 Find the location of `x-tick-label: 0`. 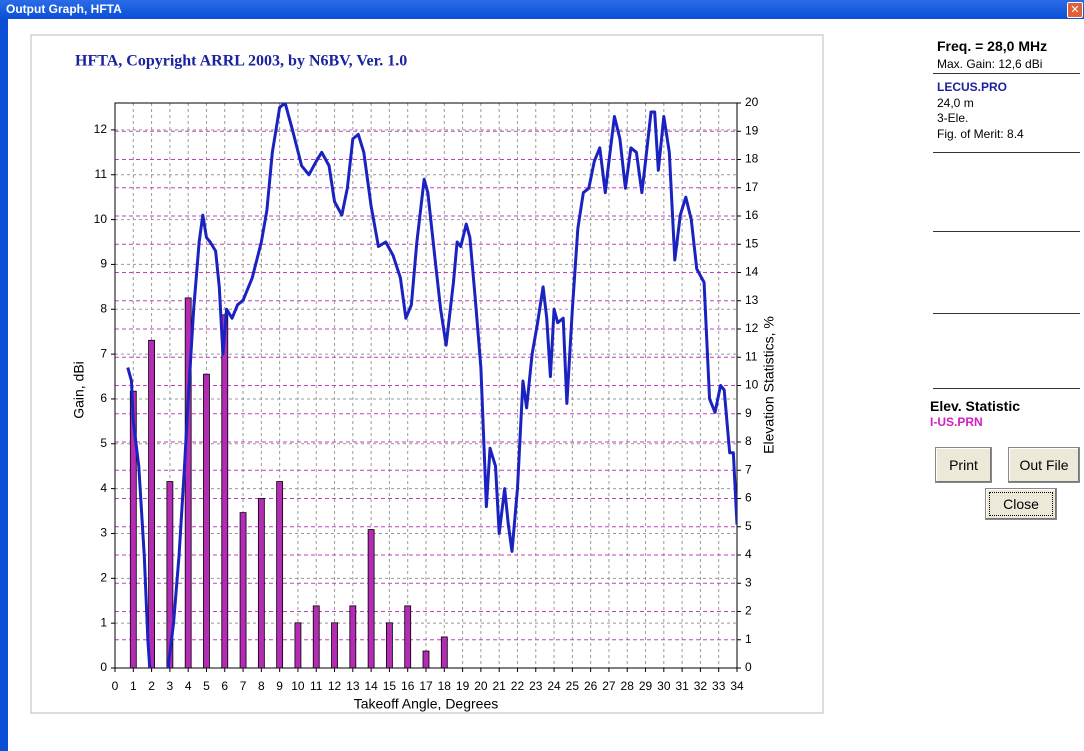

x-tick-label: 0 is located at coordinates (115, 686).